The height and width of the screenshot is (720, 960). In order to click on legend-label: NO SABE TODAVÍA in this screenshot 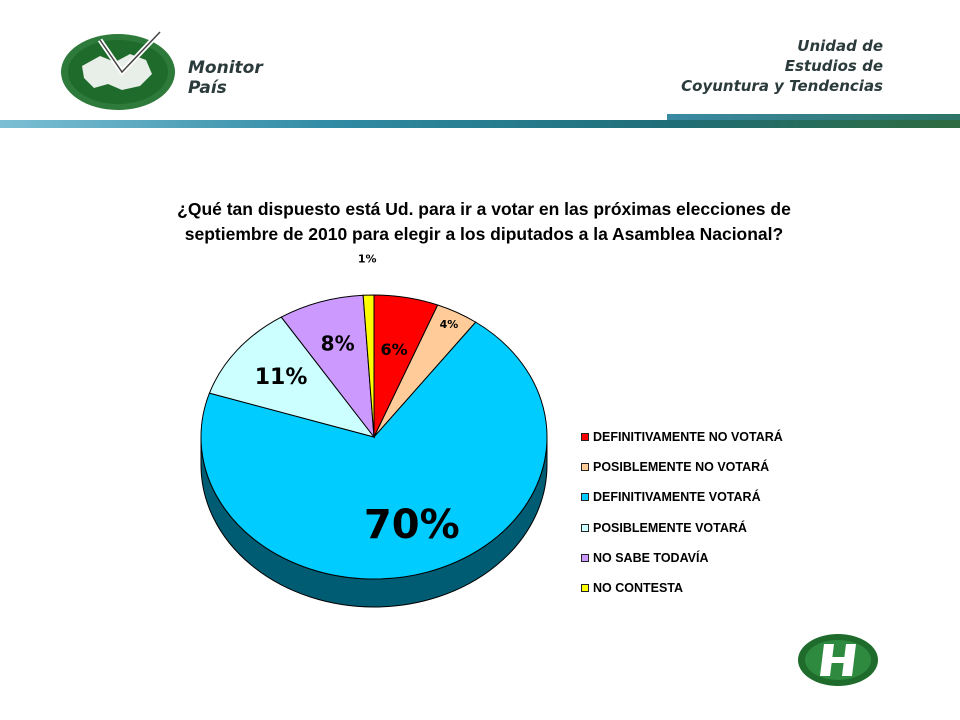, I will do `click(651, 557)`.